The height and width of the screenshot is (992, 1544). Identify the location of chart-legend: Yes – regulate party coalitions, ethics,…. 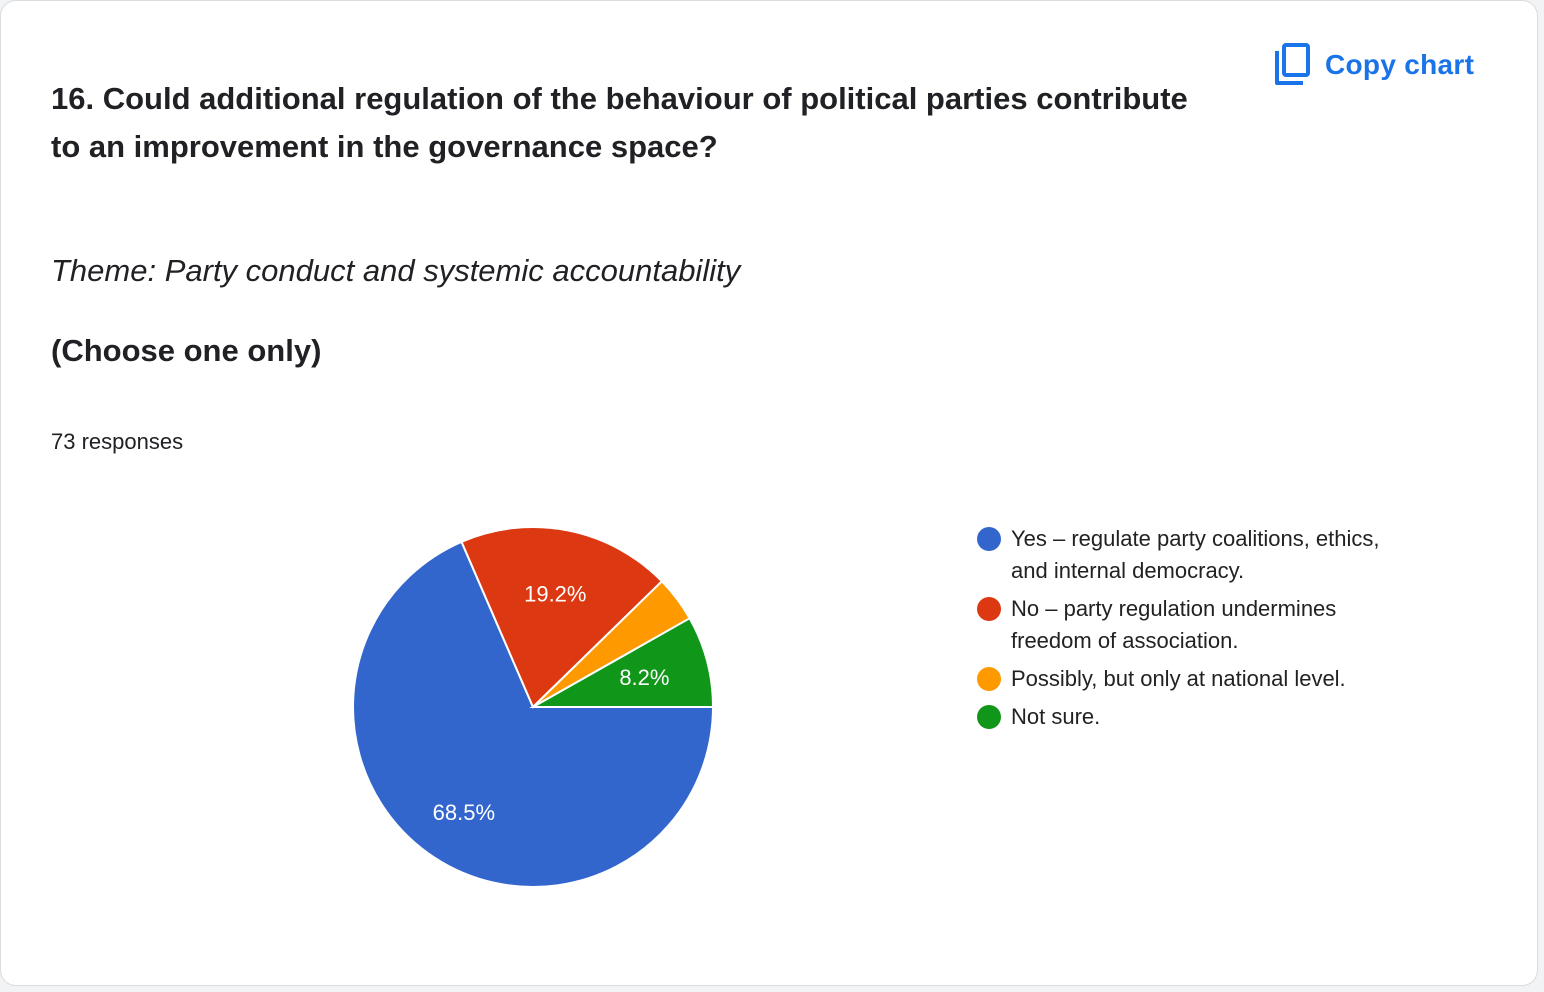
(1217, 631).